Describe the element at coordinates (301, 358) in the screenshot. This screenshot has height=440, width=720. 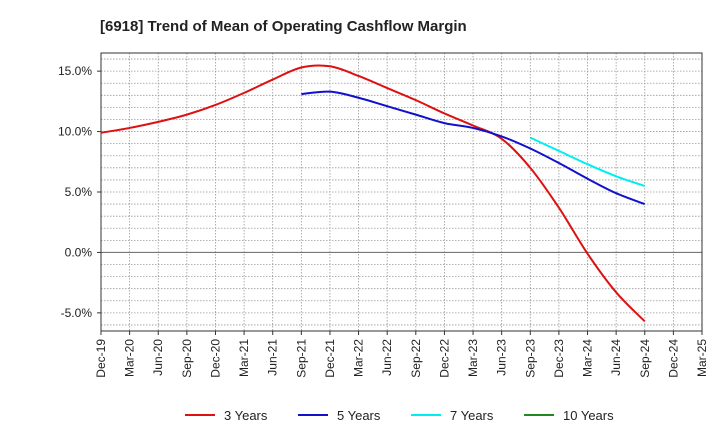
I see `x-tick-label: Sep-21` at that location.